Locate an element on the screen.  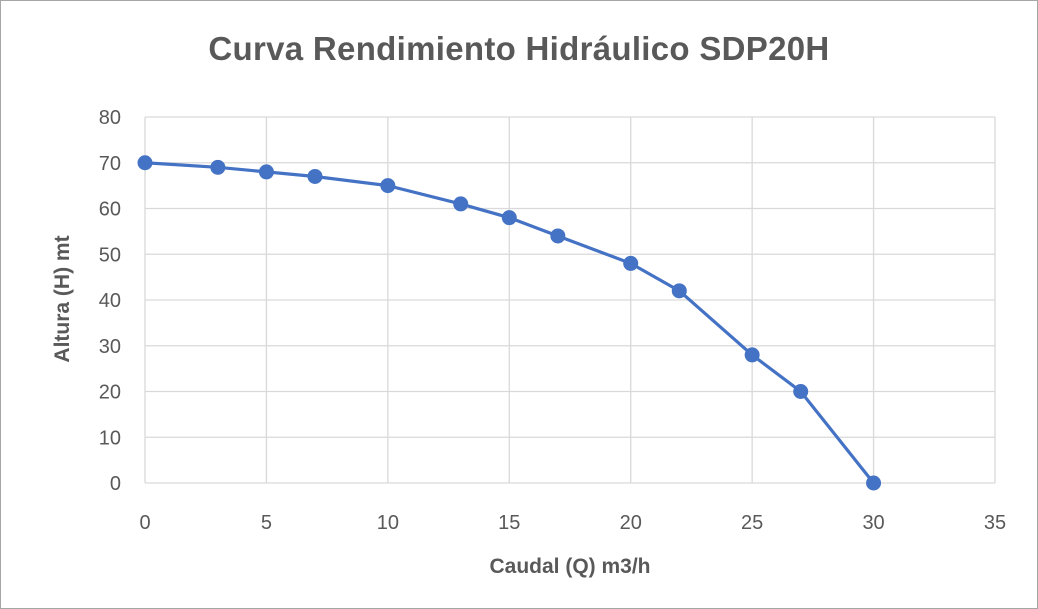
x-tick-label: 35 is located at coordinates (995, 523).